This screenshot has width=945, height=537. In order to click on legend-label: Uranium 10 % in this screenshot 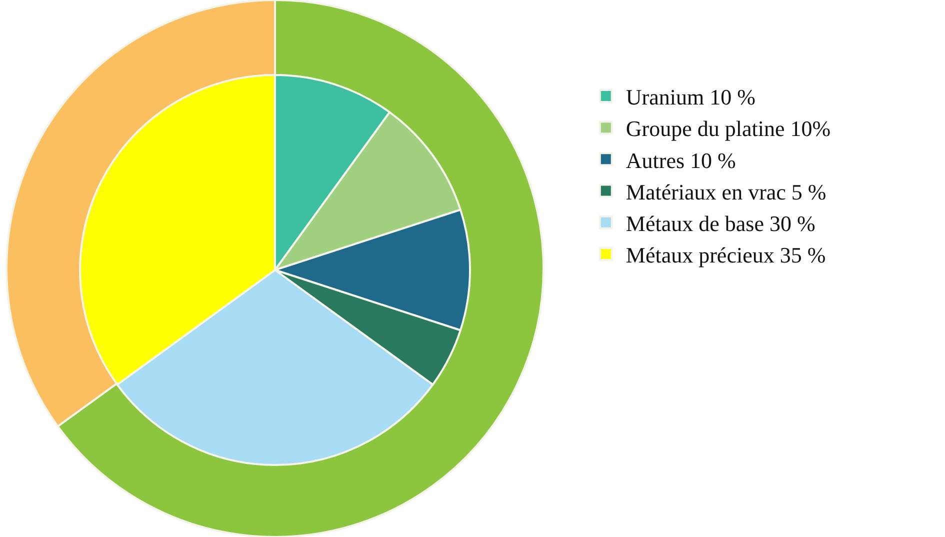, I will do `click(691, 97)`.